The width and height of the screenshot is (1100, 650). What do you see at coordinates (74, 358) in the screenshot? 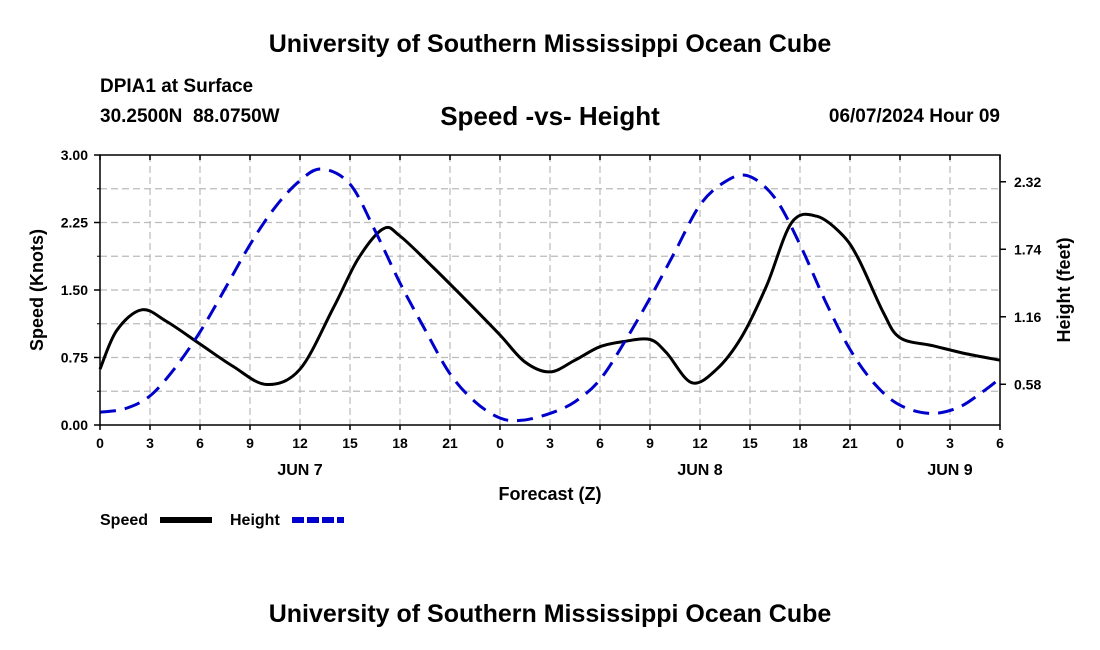
I see `y-tick-label: 0.75` at bounding box center [74, 358].